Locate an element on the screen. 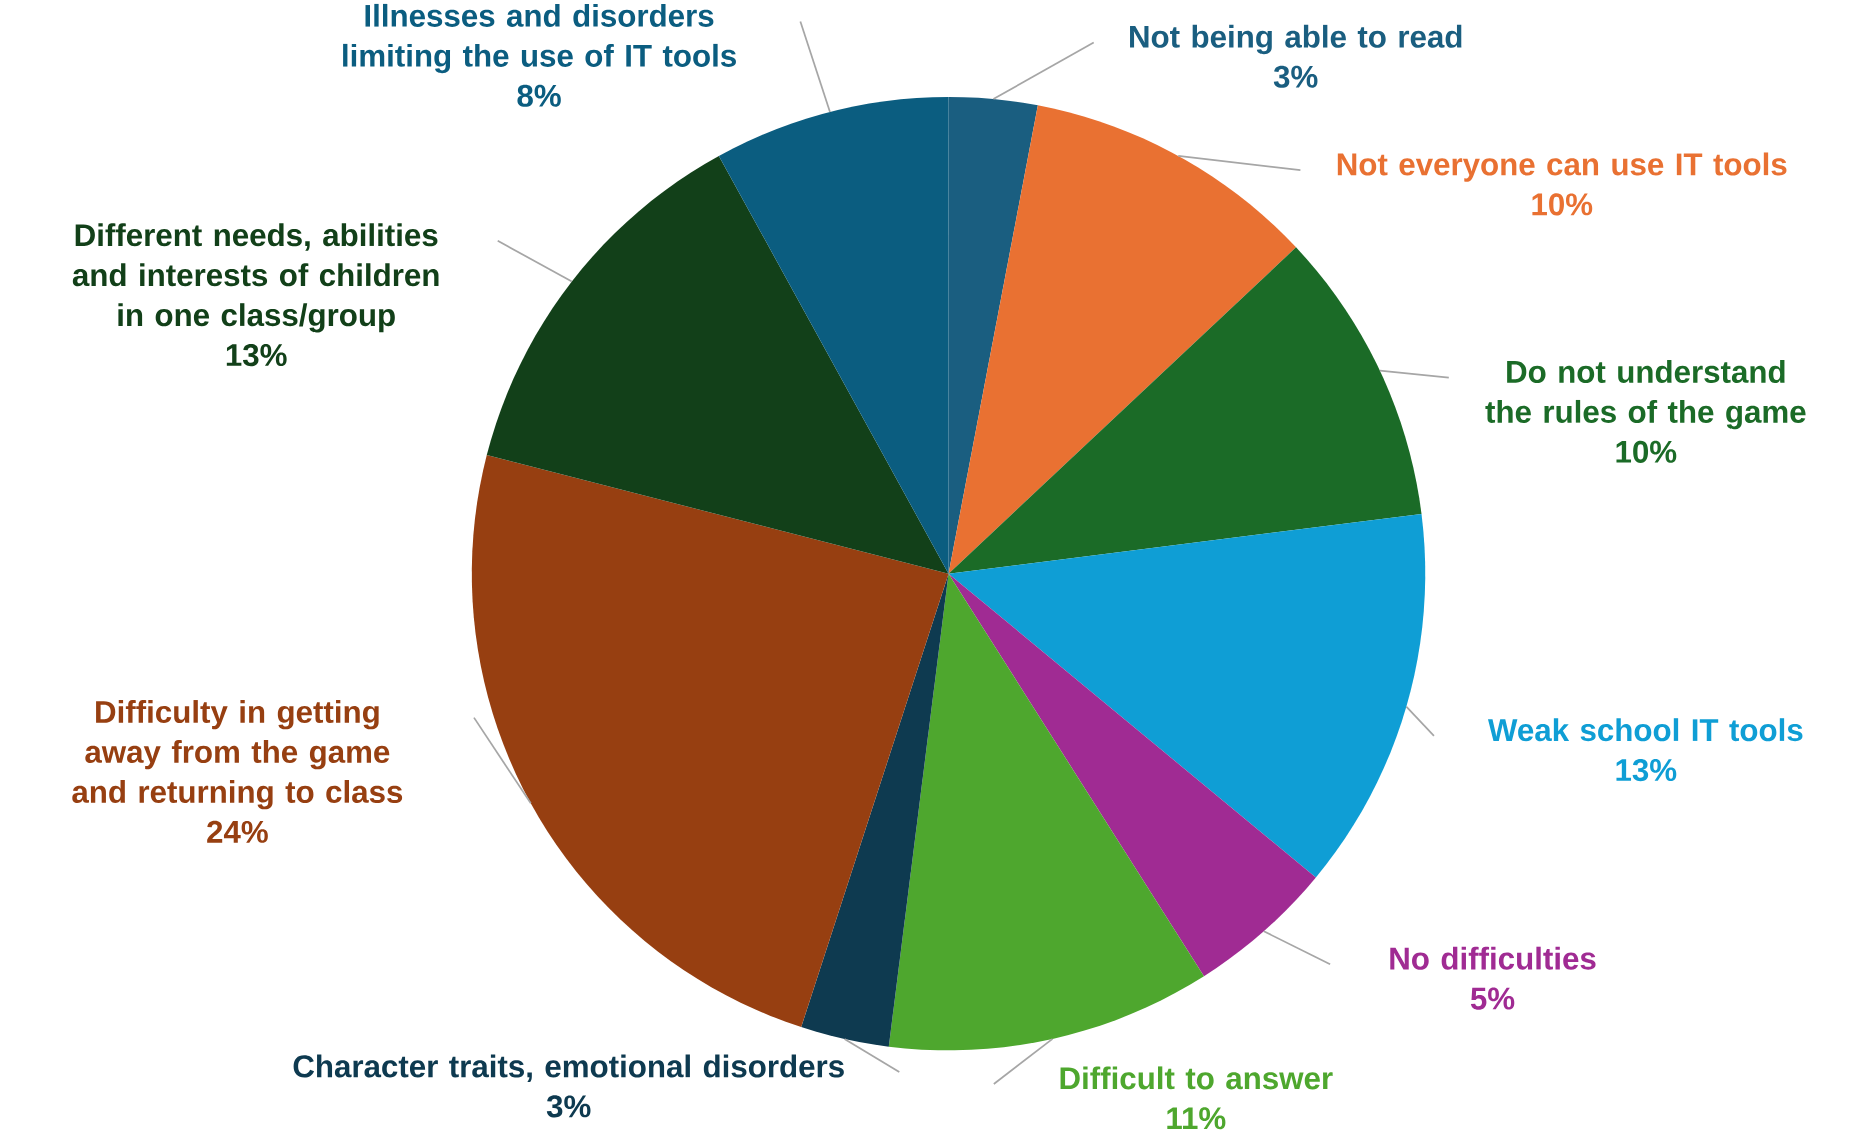 This screenshot has height=1135, width=1857. slice-label: Difficult to answer is located at coordinates (1196, 1078).